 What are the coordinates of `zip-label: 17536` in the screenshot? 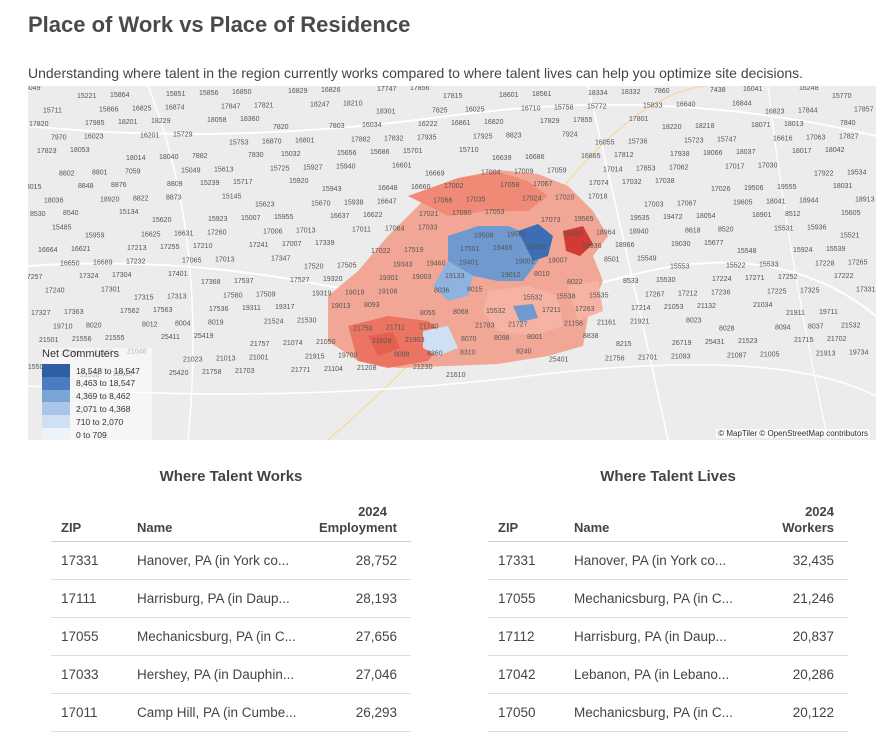 It's located at (219, 309).